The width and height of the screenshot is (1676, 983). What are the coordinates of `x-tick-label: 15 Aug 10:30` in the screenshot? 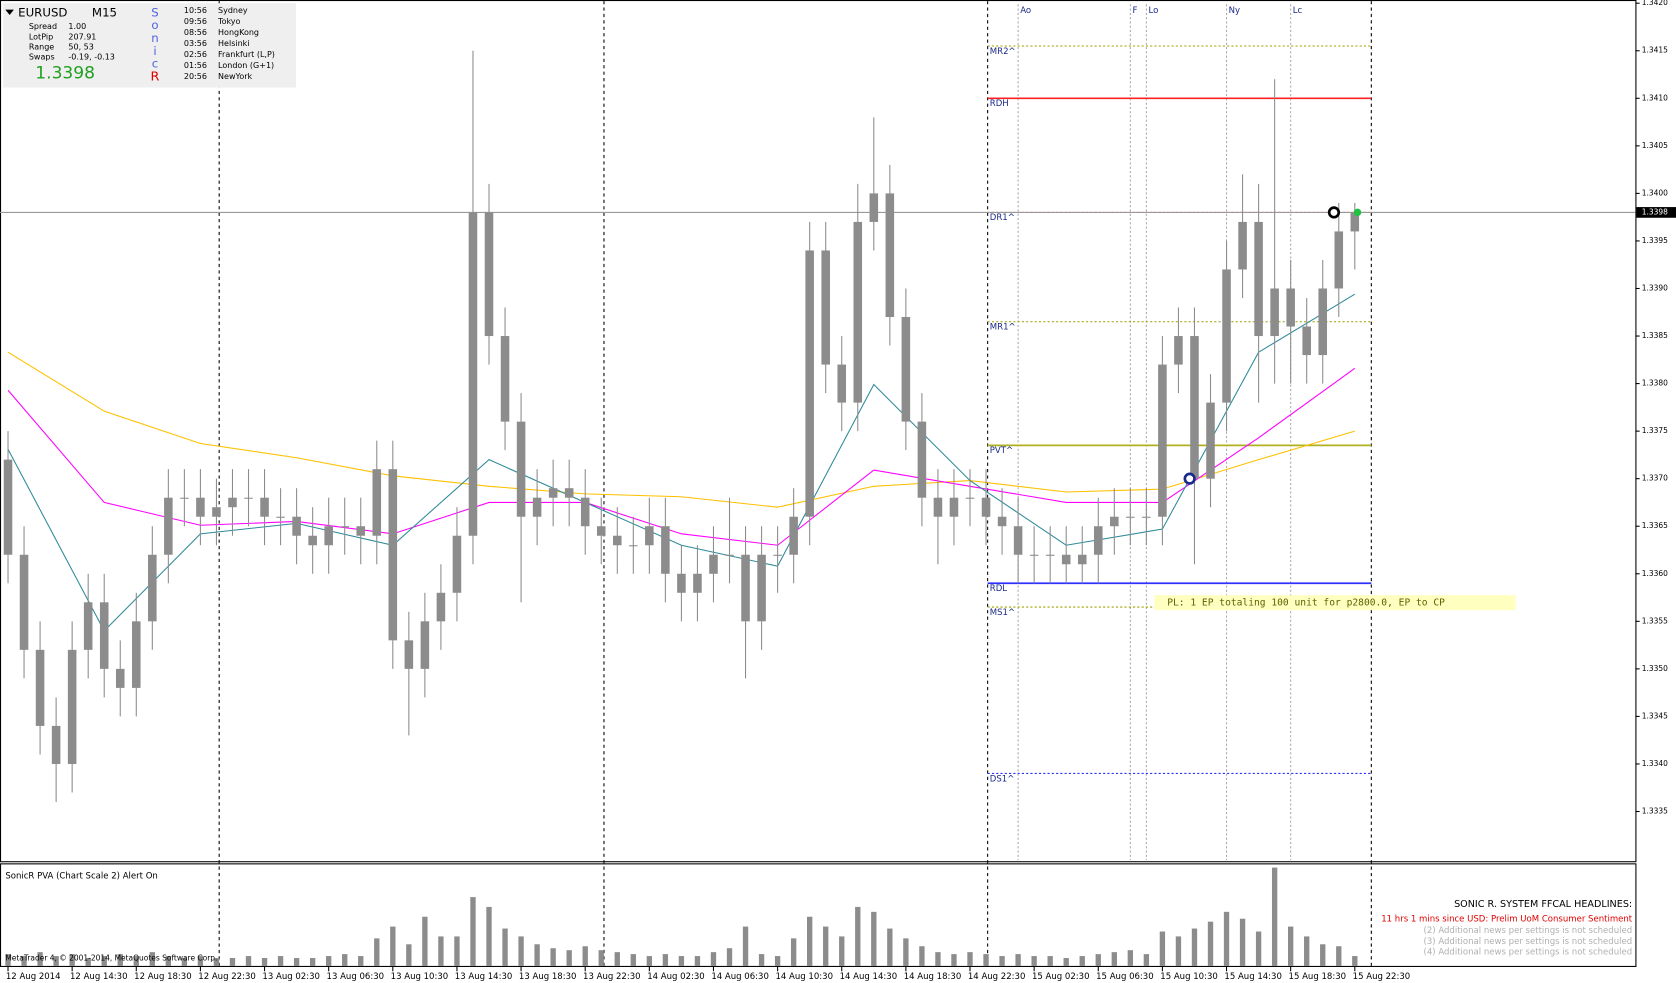 It's located at (1189, 977).